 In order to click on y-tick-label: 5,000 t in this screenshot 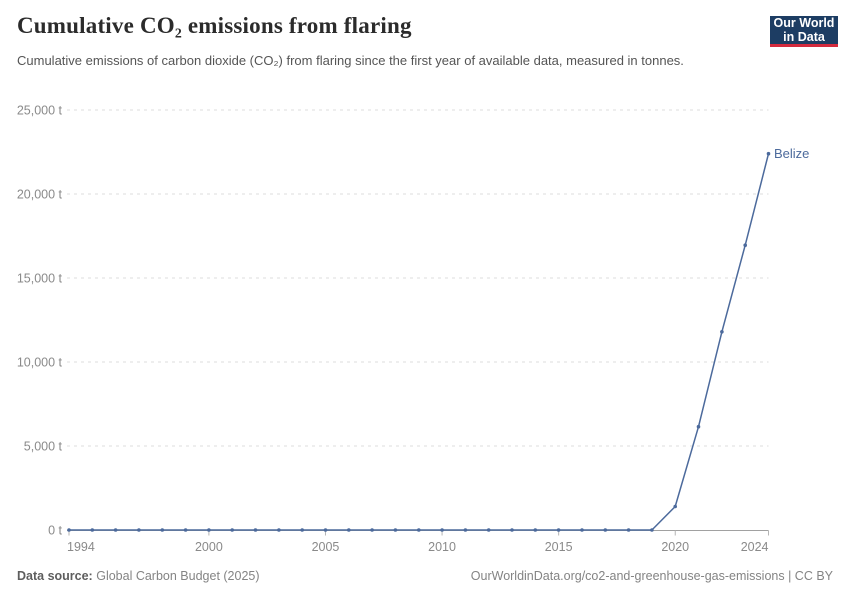, I will do `click(43, 447)`.